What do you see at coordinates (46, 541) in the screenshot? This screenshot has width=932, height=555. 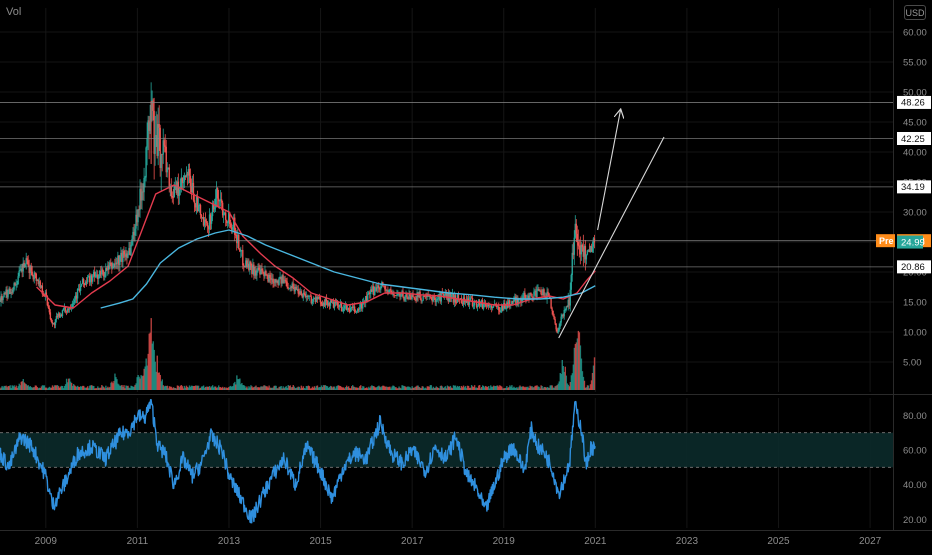 I see `time-tick-label: 2009` at bounding box center [46, 541].